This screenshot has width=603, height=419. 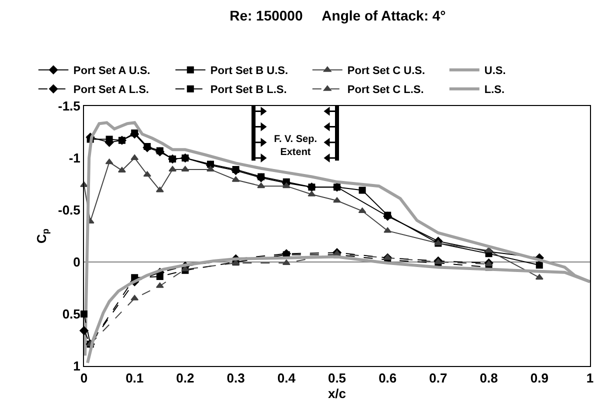 I want to click on annotation: F. V. Sep. Extent, so click(x=296, y=146).